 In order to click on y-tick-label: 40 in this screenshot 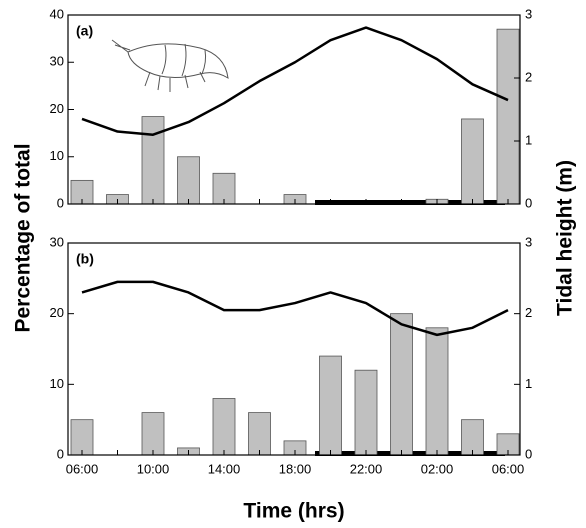, I will do `click(57, 13)`.